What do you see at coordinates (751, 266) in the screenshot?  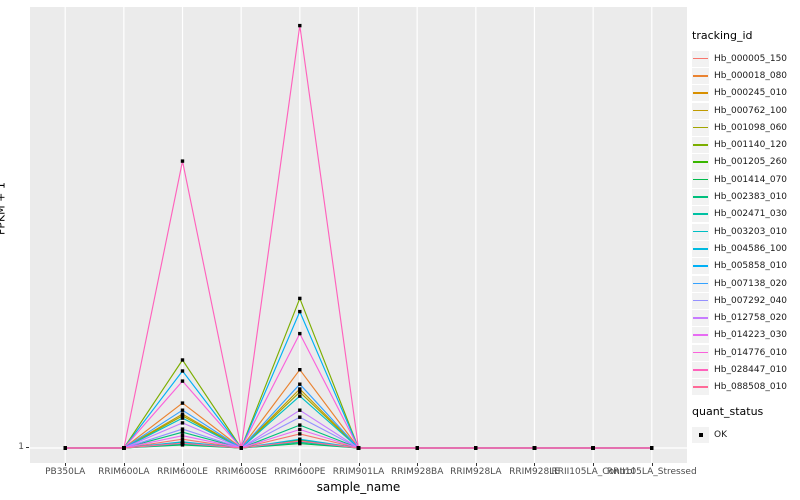 I see `legend-item-label: Hb_005858_010` at bounding box center [751, 266].